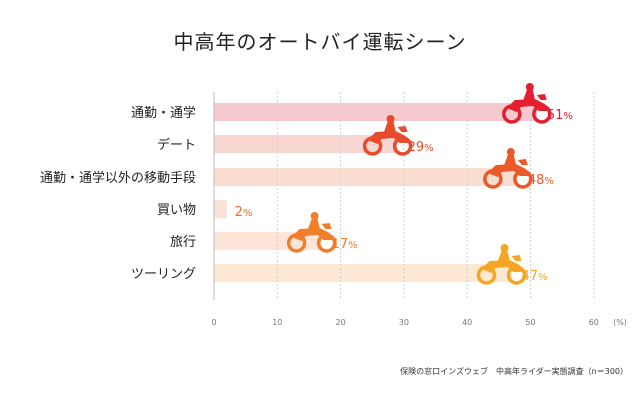  Describe the element at coordinates (530, 322) in the screenshot. I see `tick-label: 50` at that location.